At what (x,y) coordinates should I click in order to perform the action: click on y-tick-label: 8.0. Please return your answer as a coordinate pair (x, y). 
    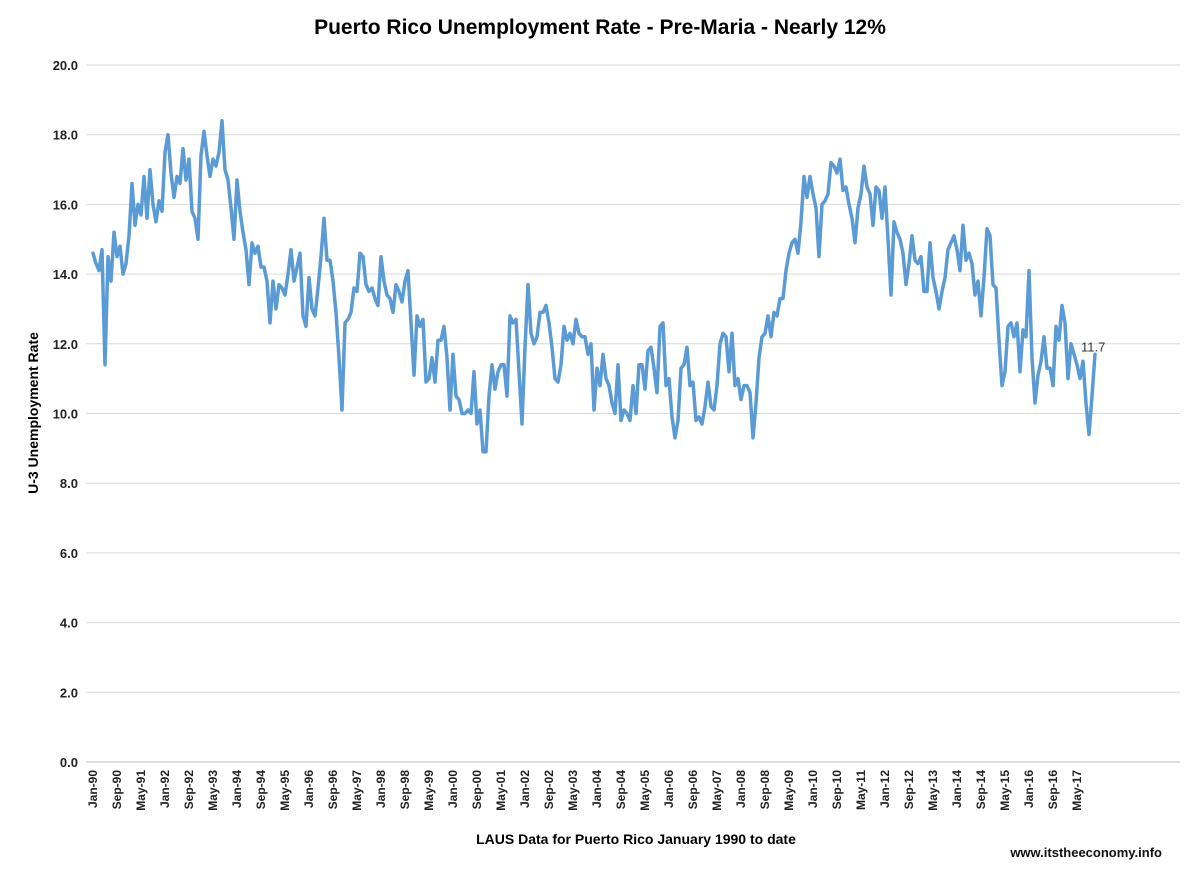
    Looking at the image, I should click on (69, 483).